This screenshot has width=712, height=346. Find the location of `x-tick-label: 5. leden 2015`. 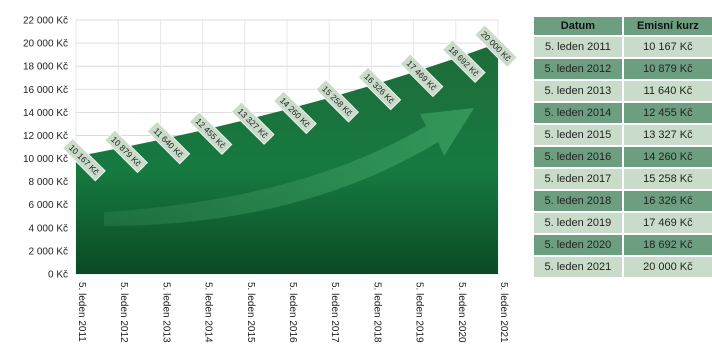

x-tick-label: 5. leden 2015 is located at coordinates (250, 312).